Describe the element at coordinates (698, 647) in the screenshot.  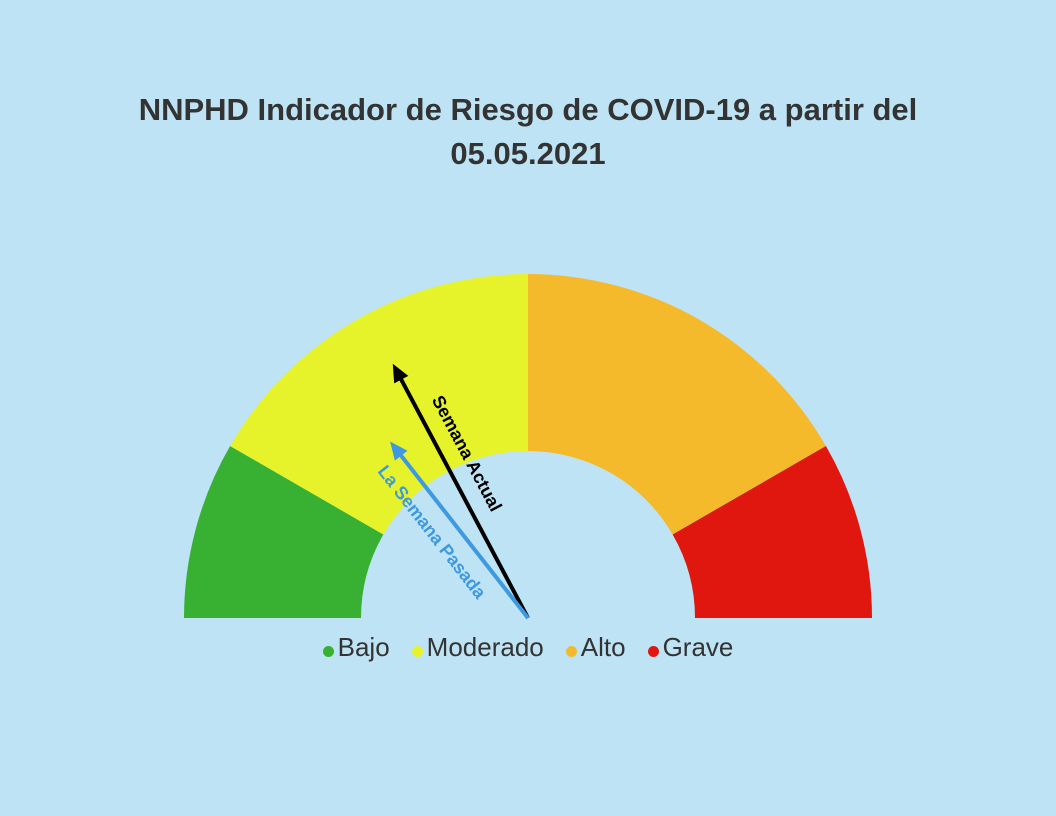
I see `legend-label: Grave` at that location.